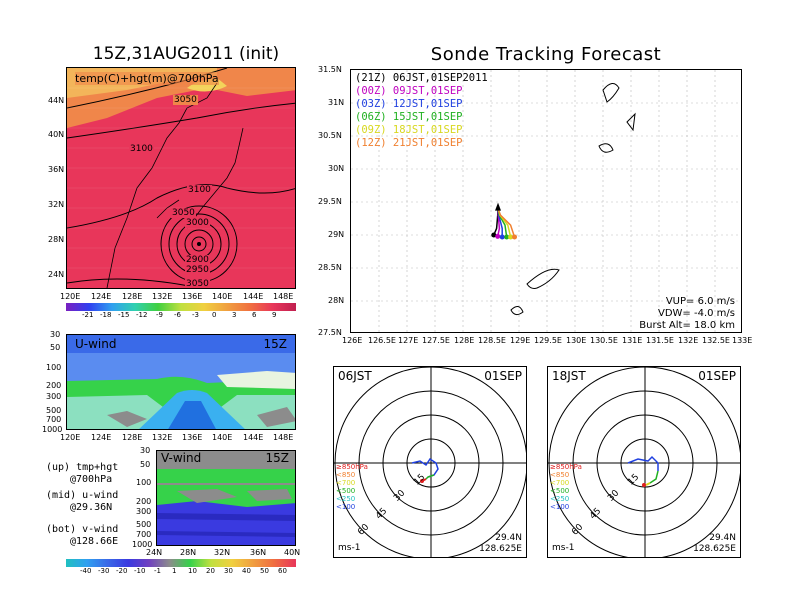 This screenshot has height=612, width=792. Describe the element at coordinates (546, 54) in the screenshot. I see `track-title: Sonde Tracking Forecast` at that location.